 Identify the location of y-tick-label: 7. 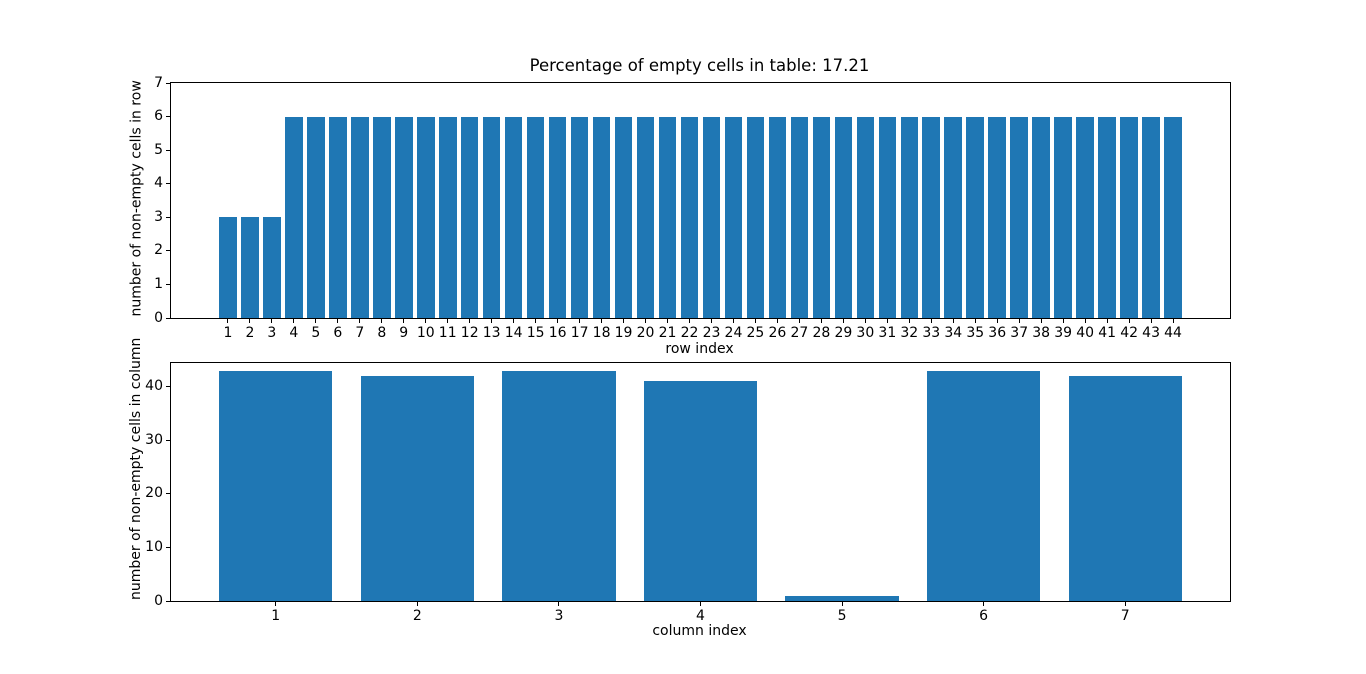
(158, 82).